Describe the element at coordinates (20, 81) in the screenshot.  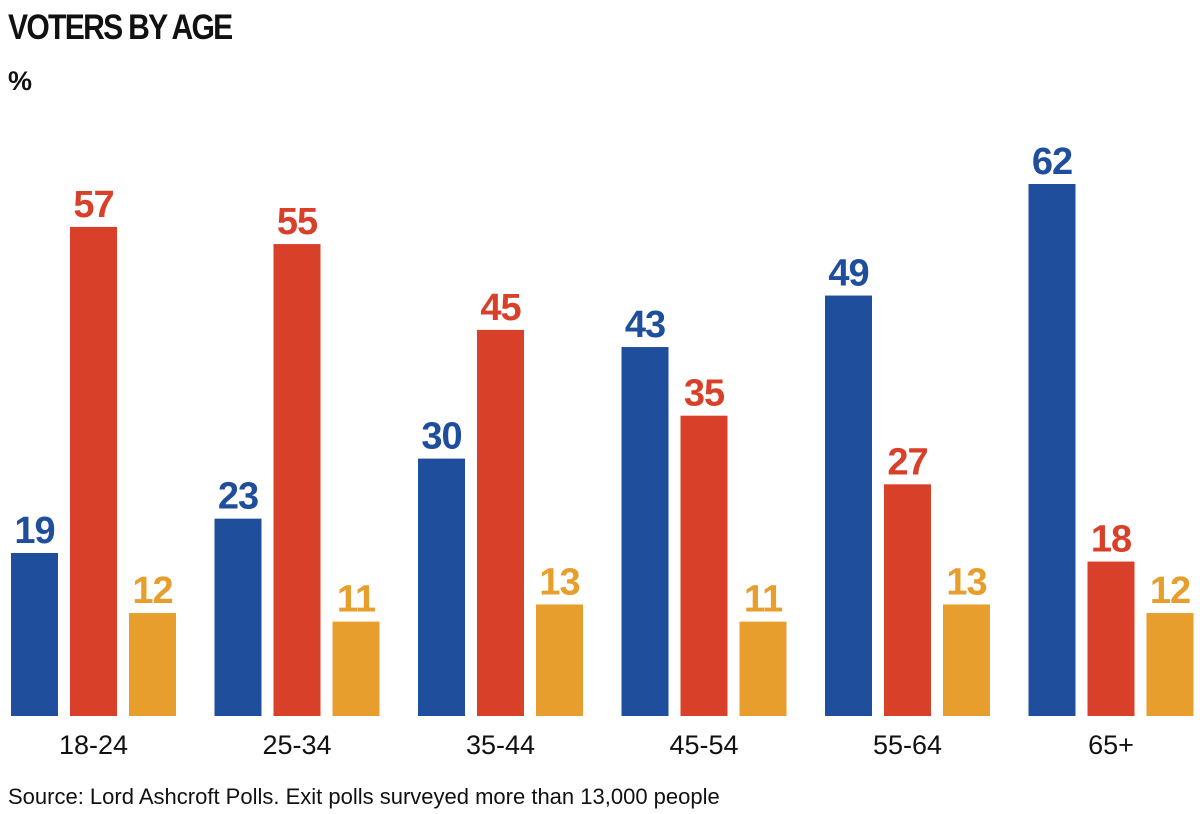
I see `chart-unit-label: %` at that location.